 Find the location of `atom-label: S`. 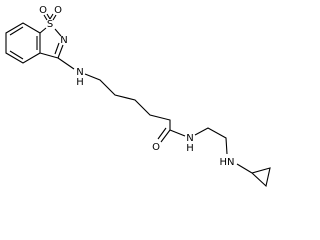

atom-label: S is located at coordinates (50, 24).